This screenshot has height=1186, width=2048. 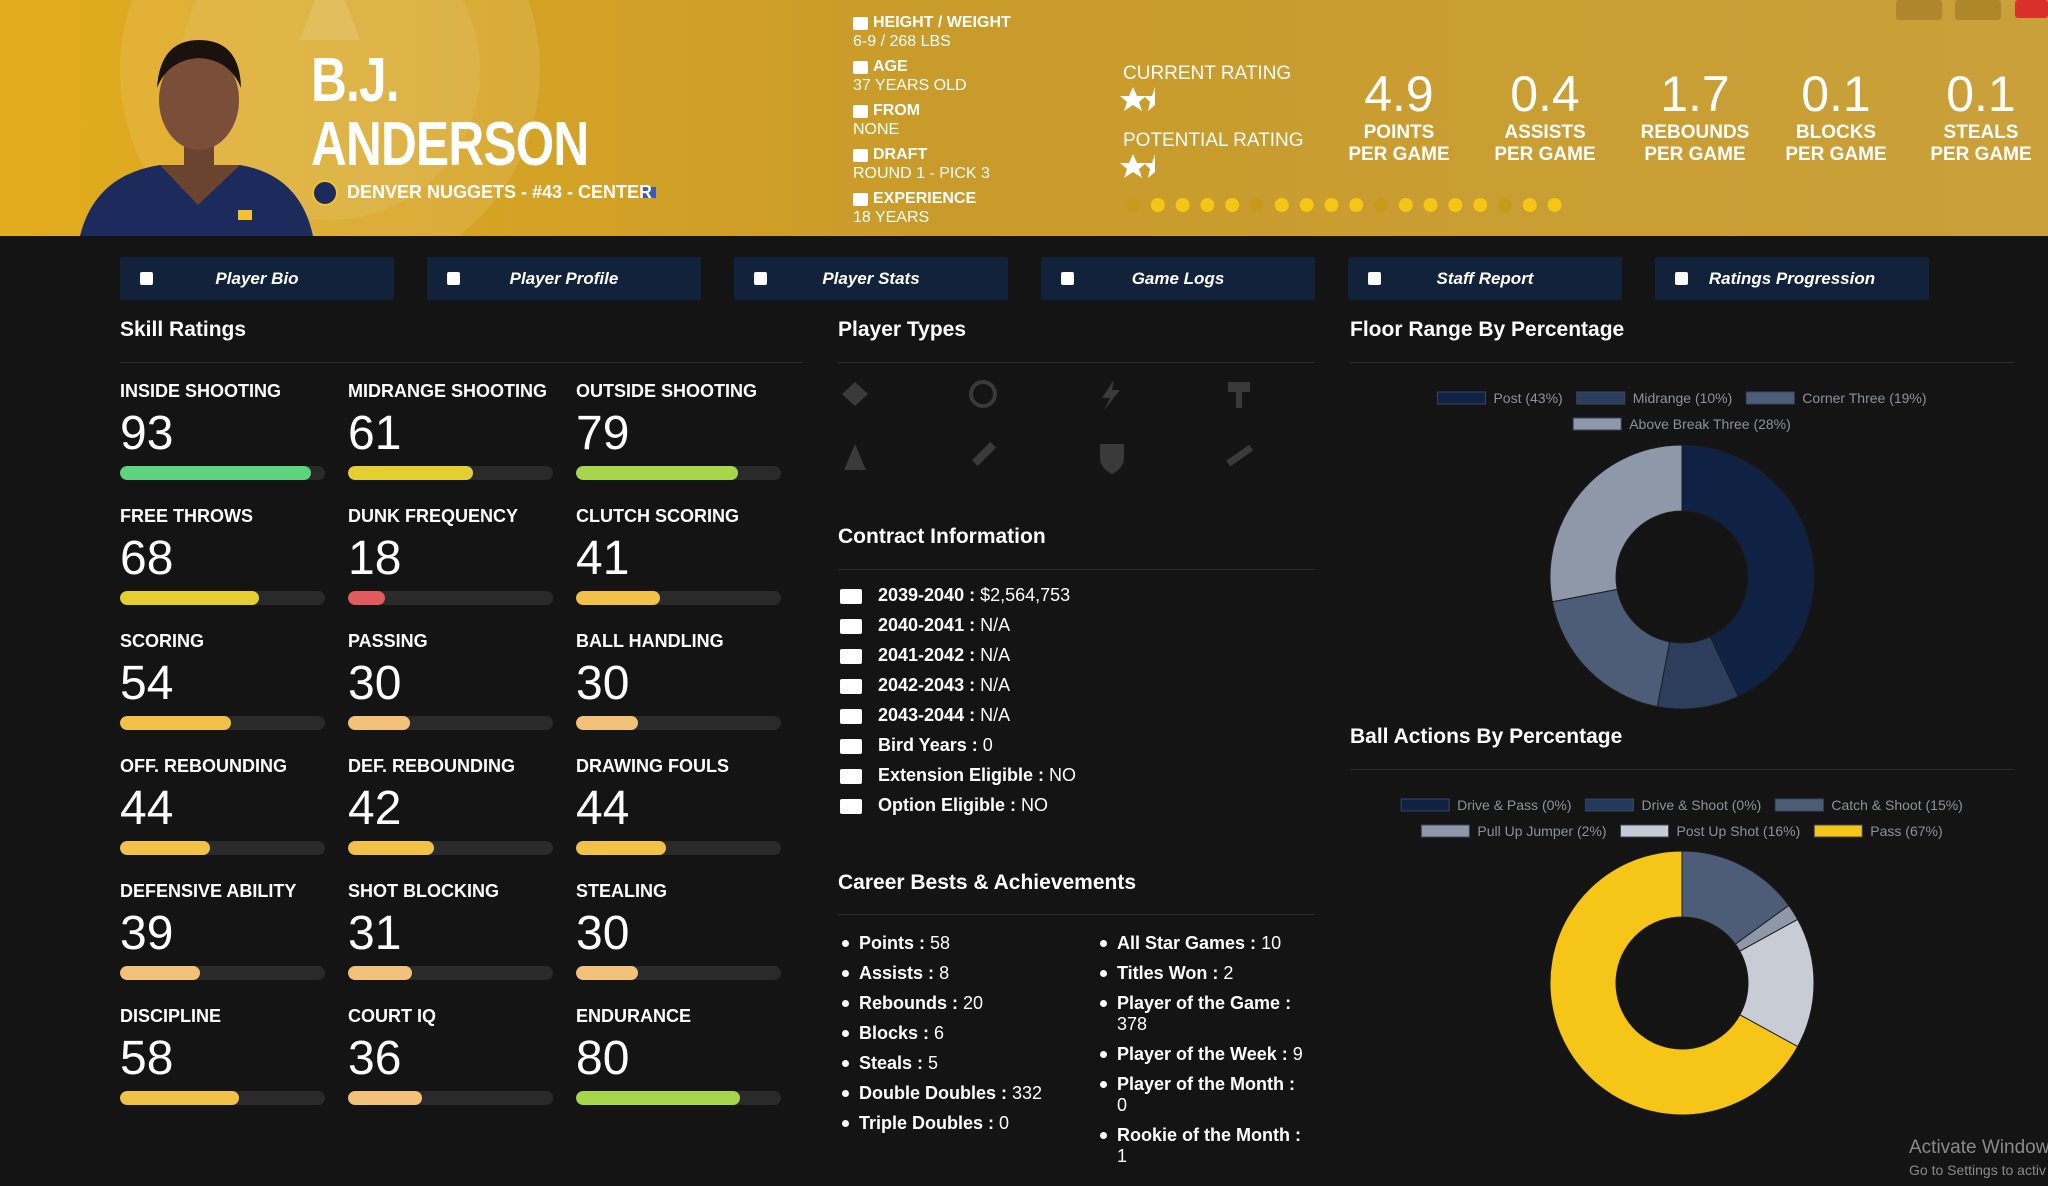 I want to click on legend-label: Catch & Shoot (15%), so click(x=1897, y=805).